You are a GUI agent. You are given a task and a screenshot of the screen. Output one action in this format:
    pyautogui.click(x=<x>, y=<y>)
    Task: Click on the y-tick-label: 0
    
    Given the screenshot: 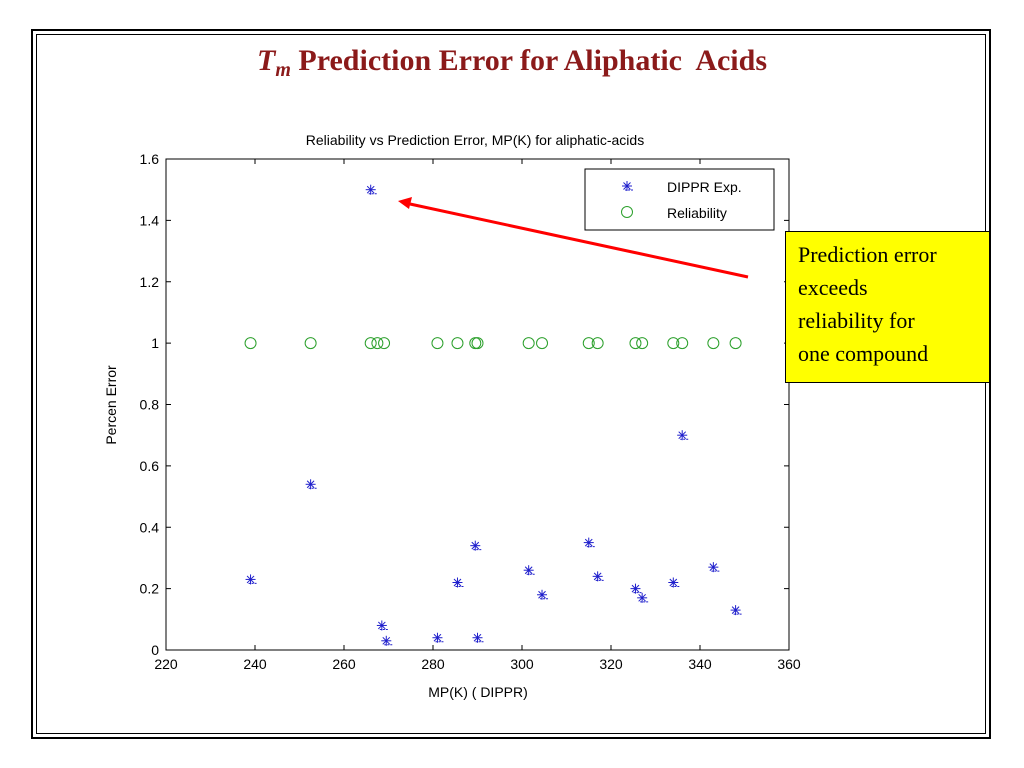 What is the action you would take?
    pyautogui.click(x=155, y=650)
    